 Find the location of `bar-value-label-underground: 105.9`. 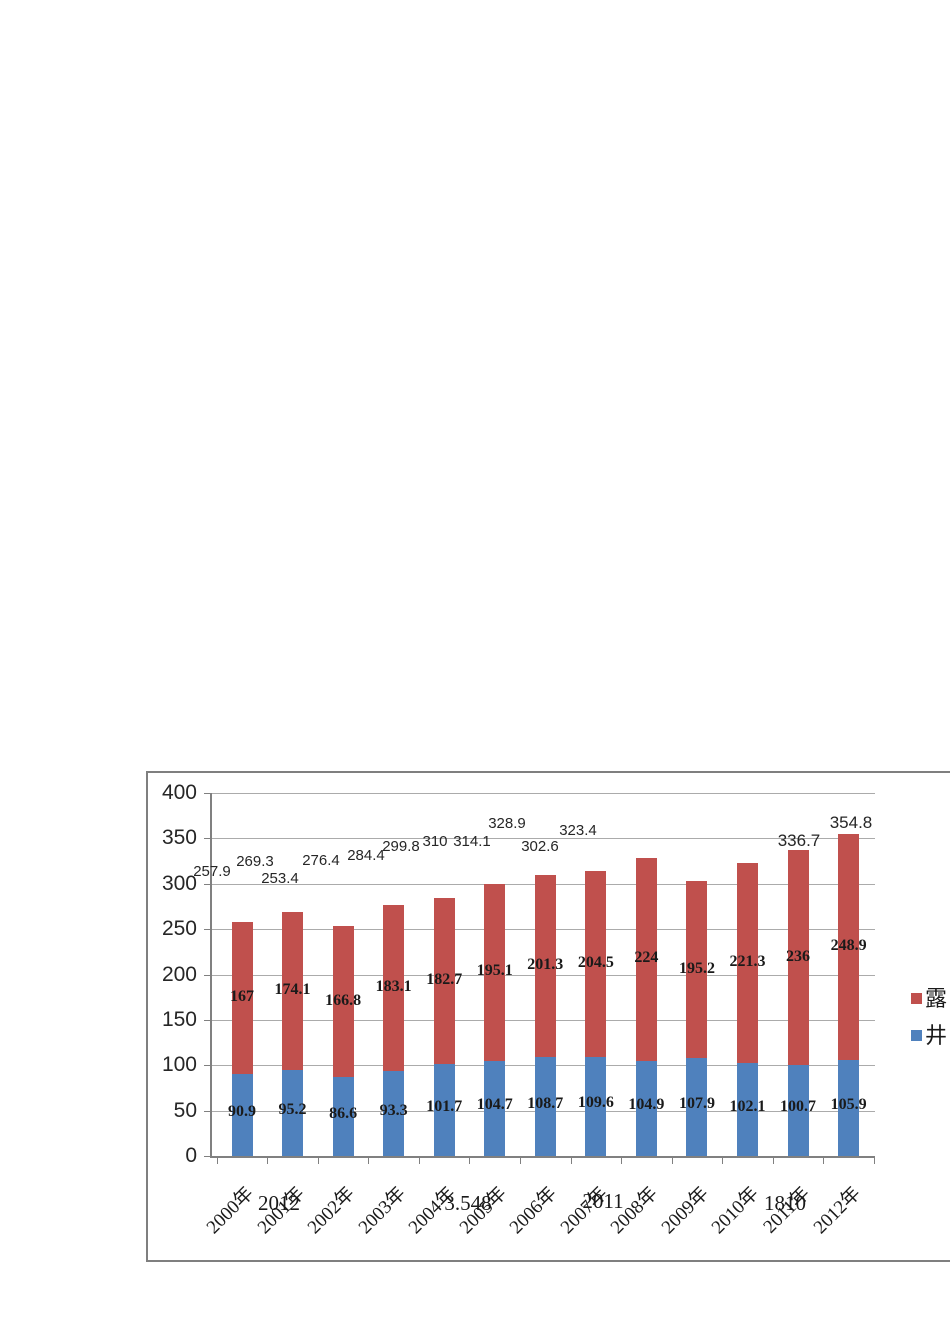

bar-value-label-underground: 105.9 is located at coordinates (848, 1104).